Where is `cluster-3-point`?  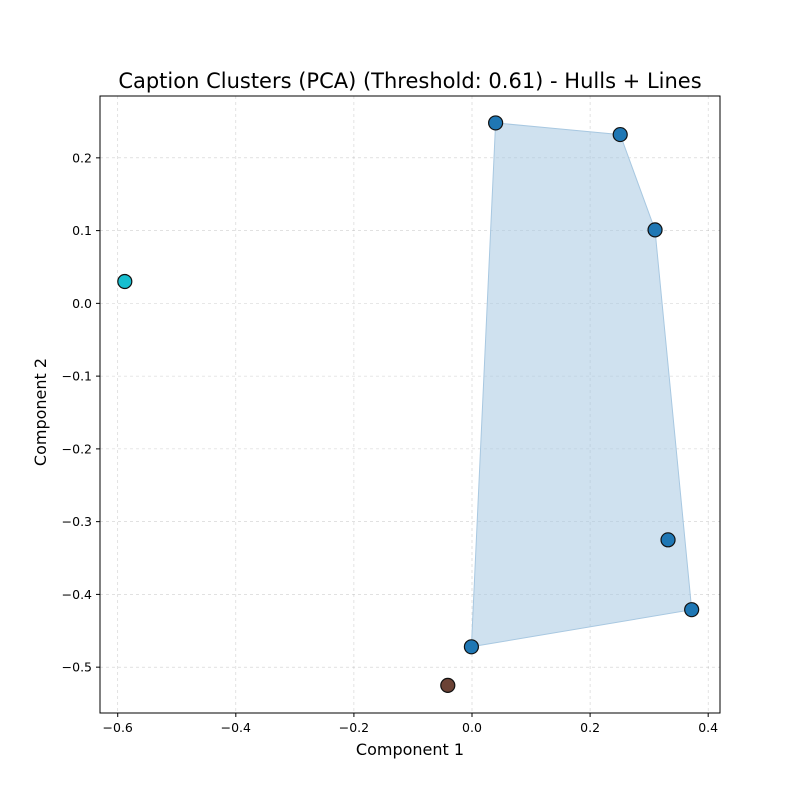
cluster-3-point is located at coordinates (448, 685).